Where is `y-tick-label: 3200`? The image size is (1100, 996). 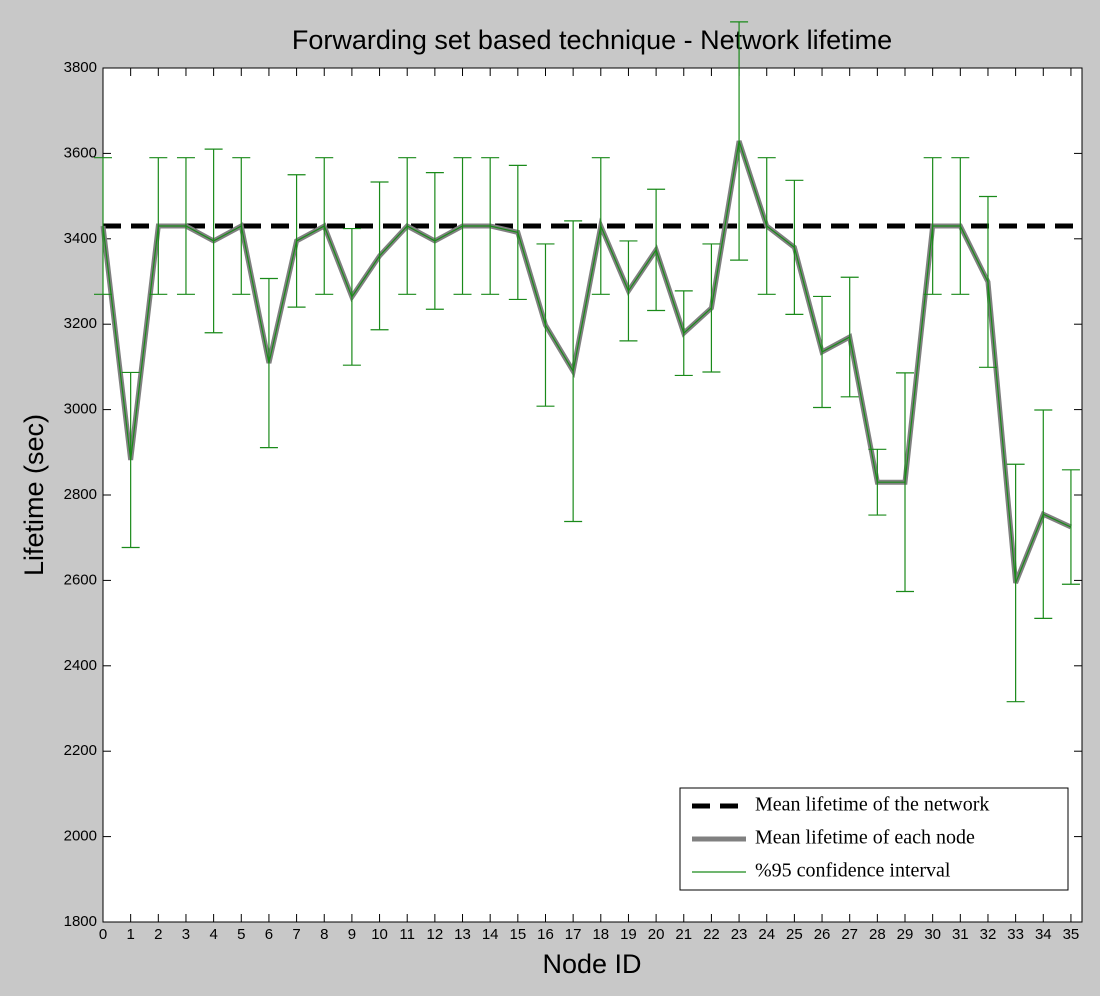 y-tick-label: 3200 is located at coordinates (80, 323).